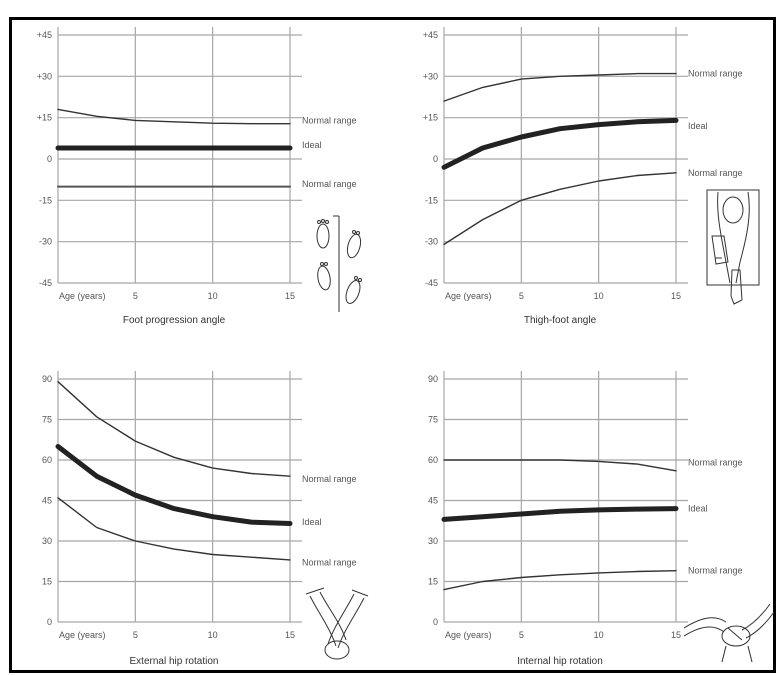 This screenshot has width=777, height=675. I want to click on chart-title: Thigh-foot angle, so click(560, 320).